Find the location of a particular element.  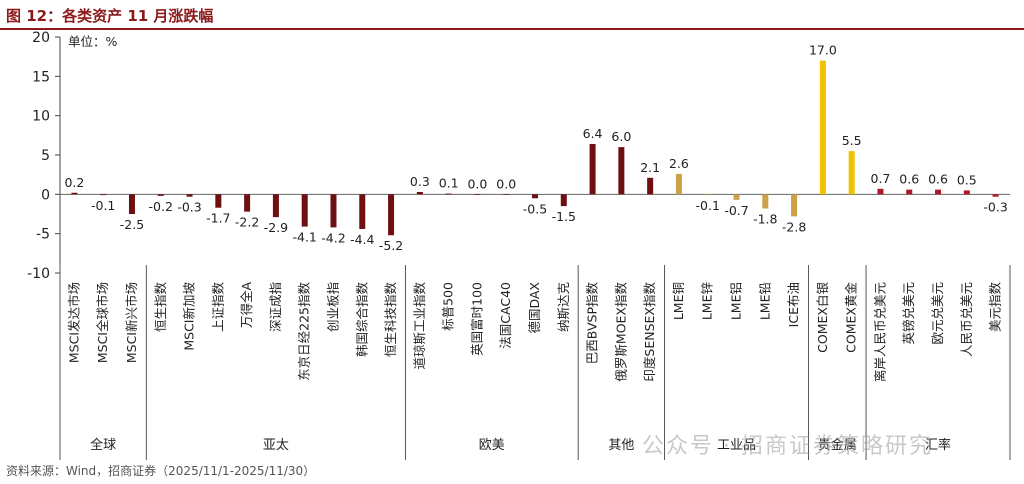

category-label: 韩国综合指数 is located at coordinates (361, 320).